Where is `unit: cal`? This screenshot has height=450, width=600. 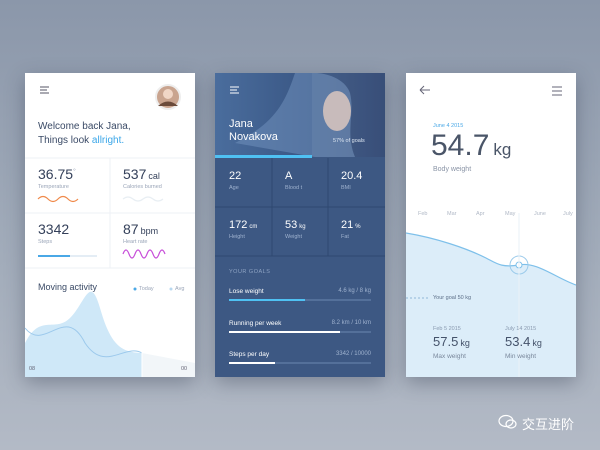 unit: cal is located at coordinates (154, 176).